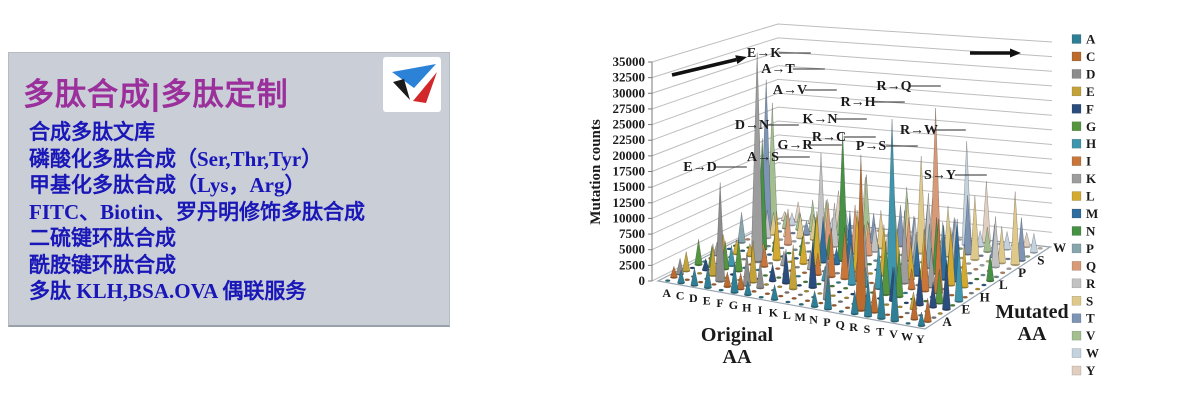 The image size is (1200, 400). I want to click on category-label: V, so click(893, 334).